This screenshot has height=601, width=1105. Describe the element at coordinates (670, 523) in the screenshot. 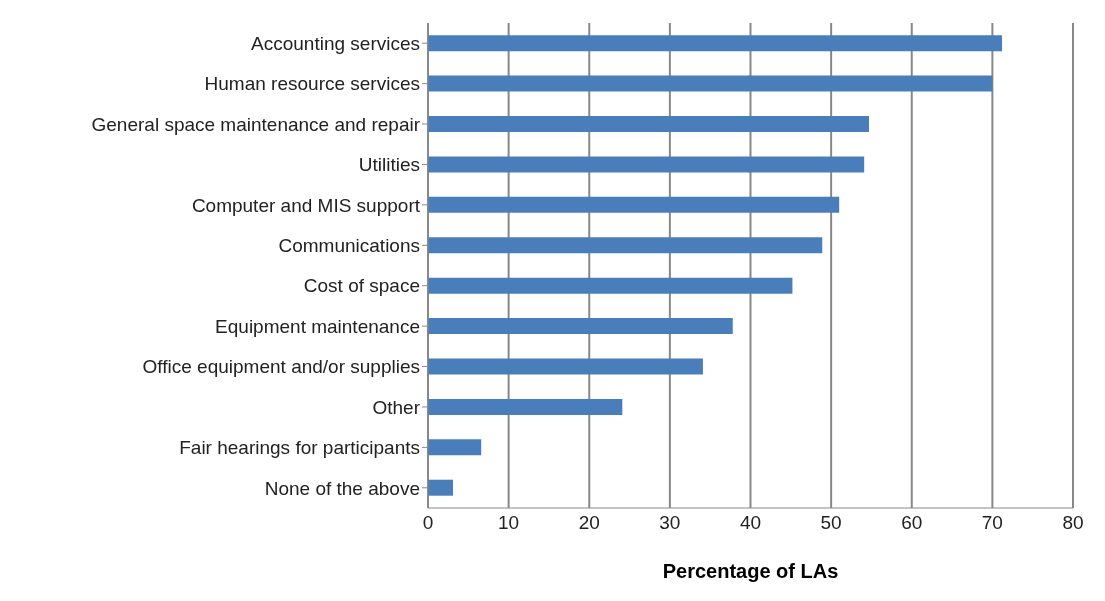

I see `x-tick-label: 30` at that location.